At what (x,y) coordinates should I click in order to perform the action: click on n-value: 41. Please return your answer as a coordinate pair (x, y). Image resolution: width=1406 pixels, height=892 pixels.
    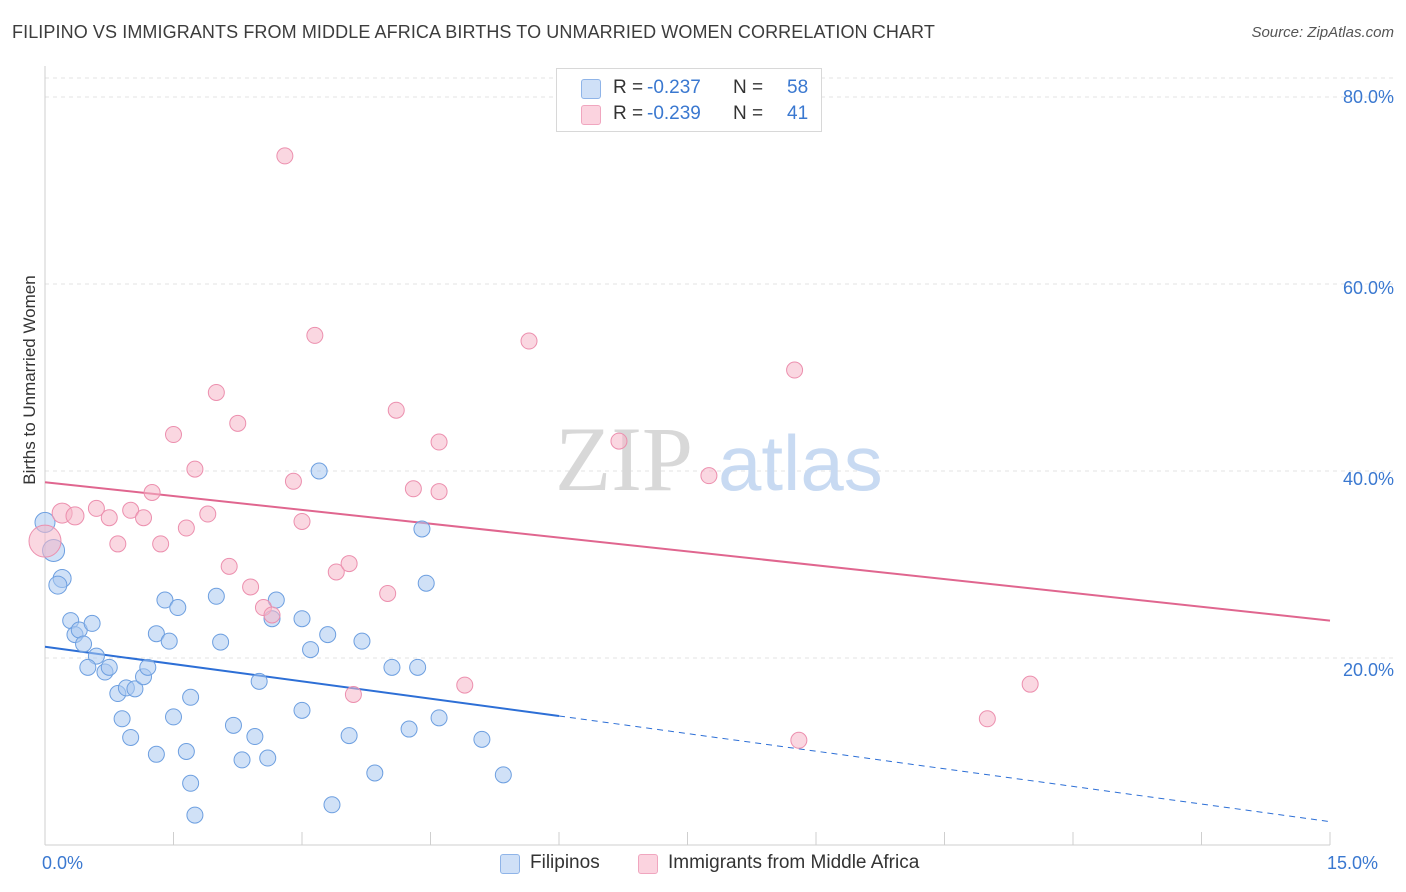
    Looking at the image, I should click on (798, 113).